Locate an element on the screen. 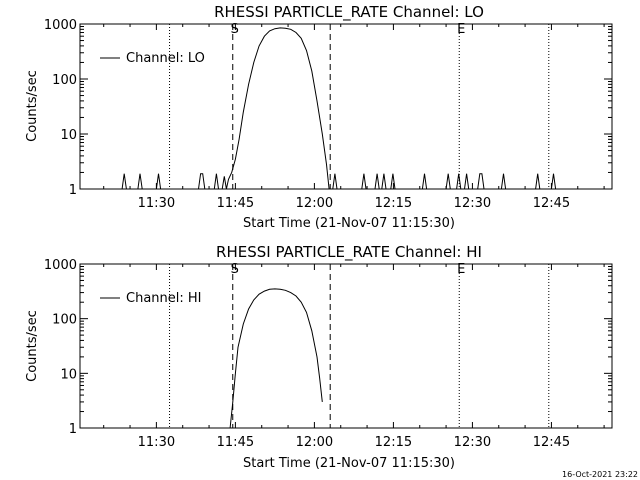 The width and height of the screenshot is (640, 480). chart-title: RHESSI PARTICLE_RATE Channel: HI is located at coordinates (349, 252).